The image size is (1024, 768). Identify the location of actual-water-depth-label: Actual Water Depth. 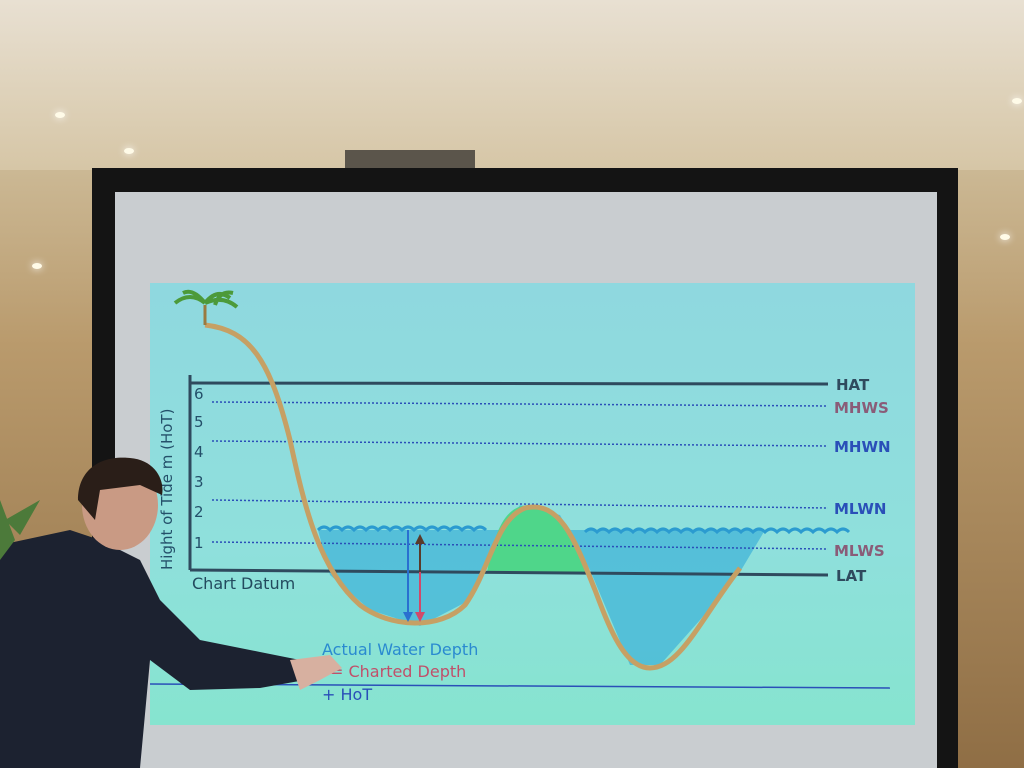
(400, 649).